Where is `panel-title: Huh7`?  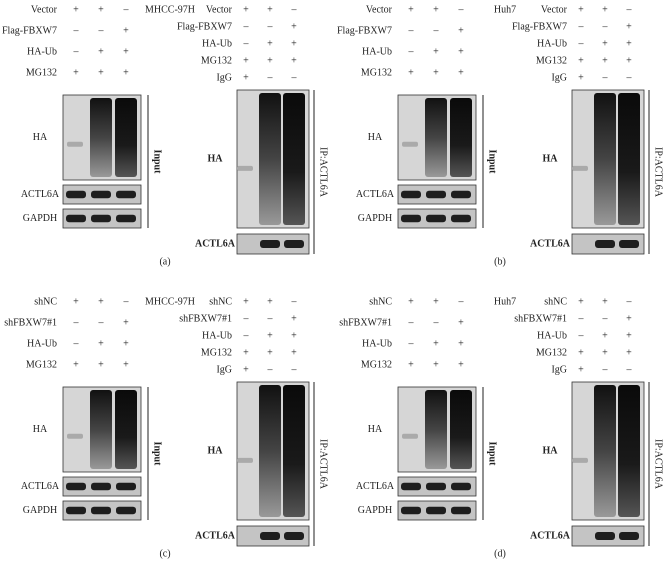
panel-title: Huh7 is located at coordinates (505, 9).